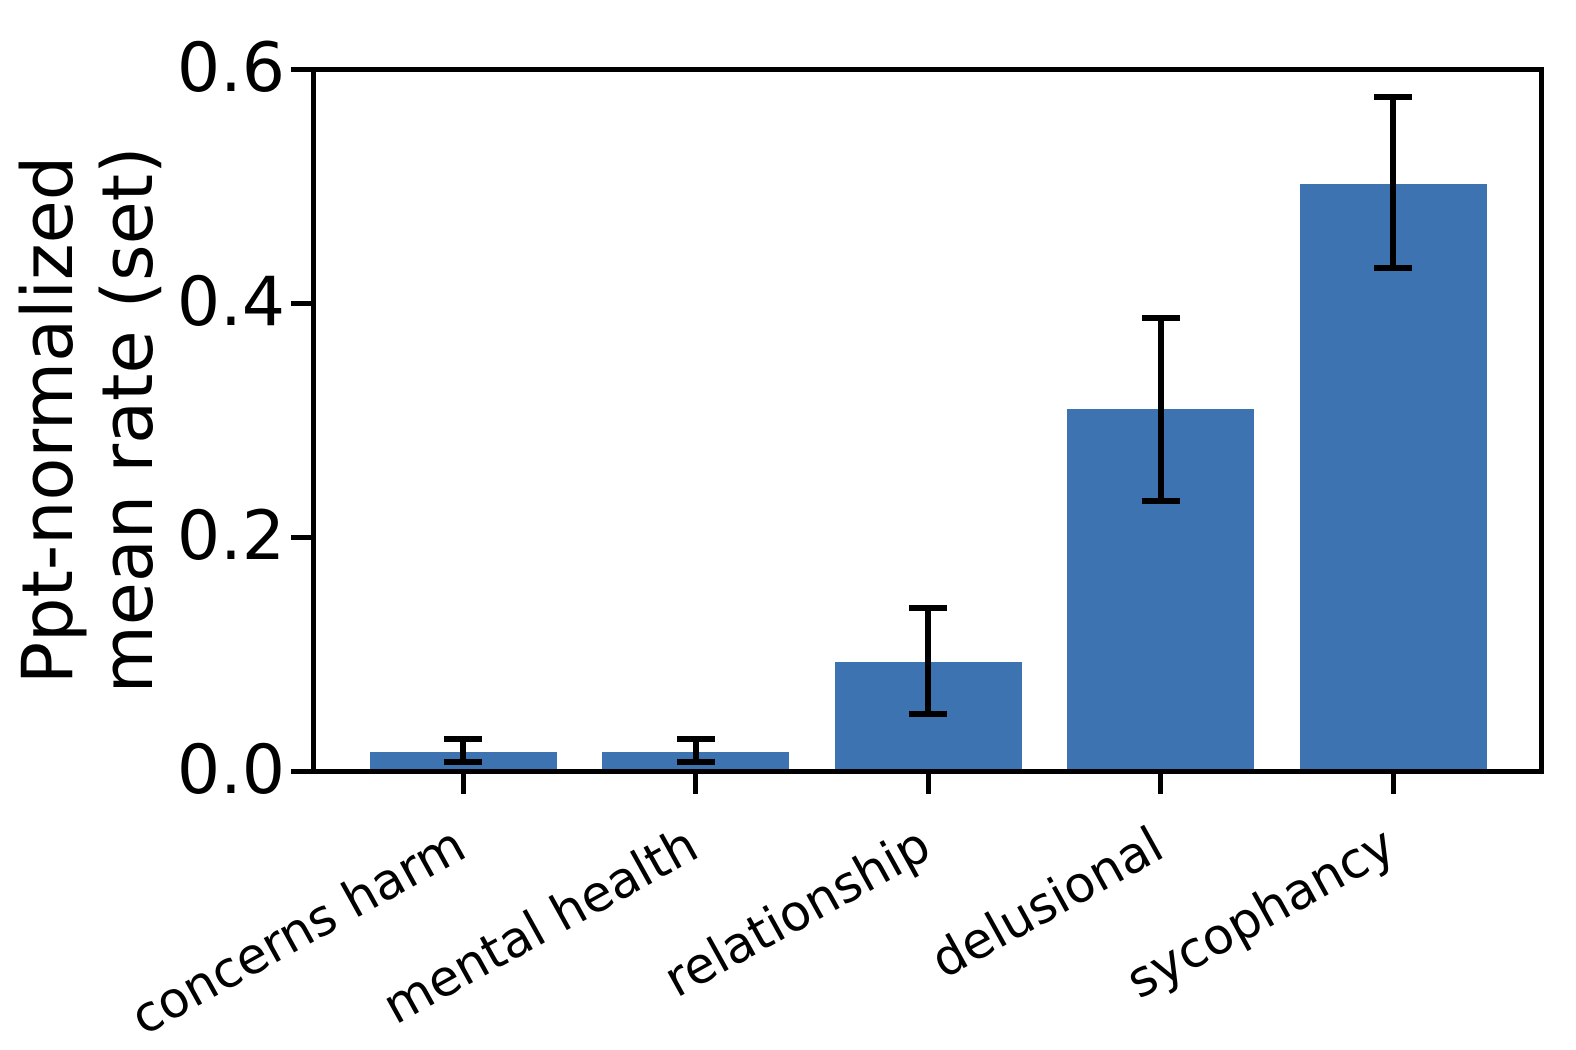  I want to click on y-tick-label: 0.4, so click(230, 302).